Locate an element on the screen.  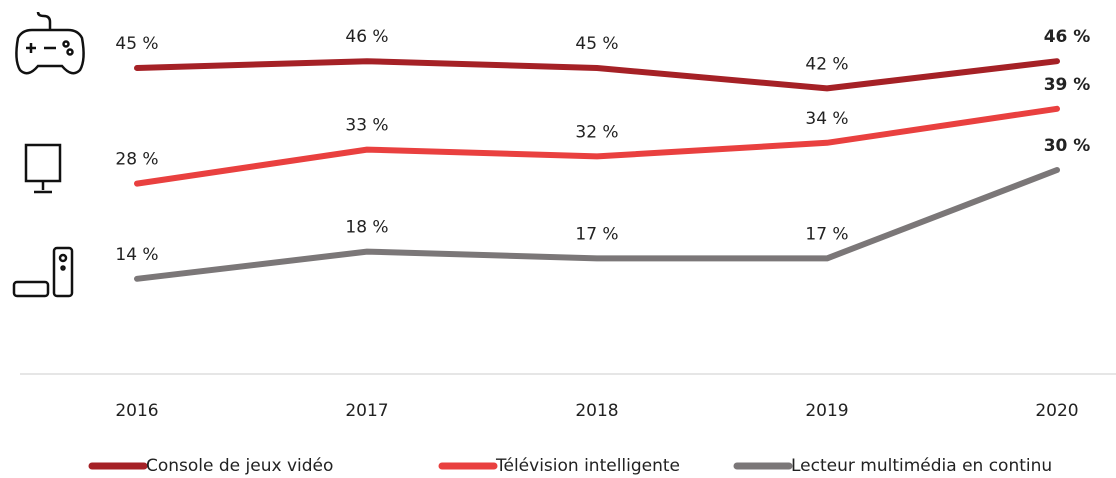
x-tick-label: 2016 is located at coordinates (136, 411).